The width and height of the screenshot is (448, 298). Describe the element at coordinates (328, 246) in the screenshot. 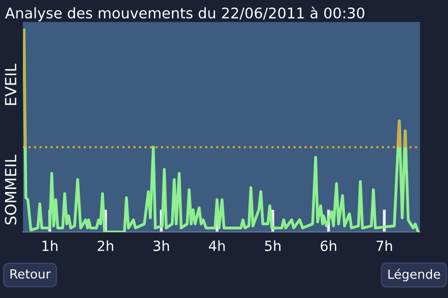

I see `x-tick-label: 6h` at that location.